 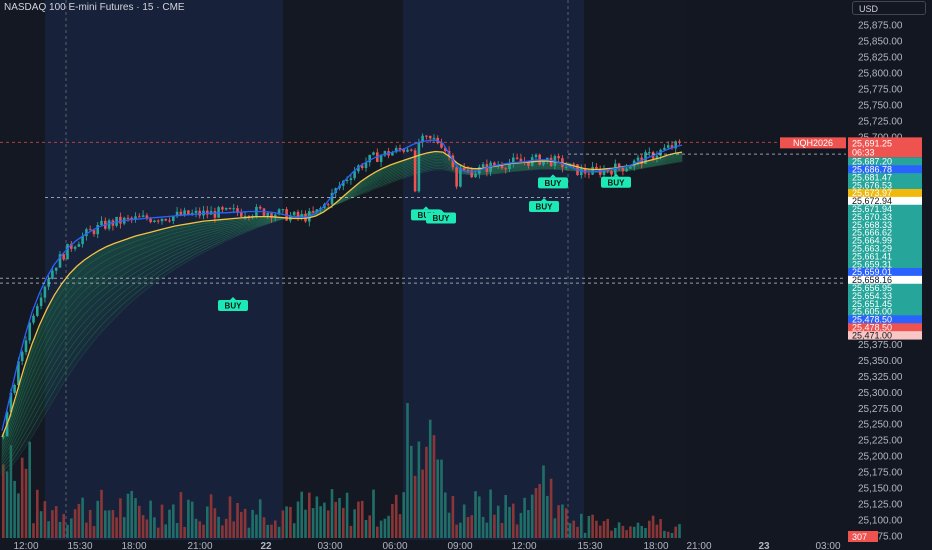 What do you see at coordinates (872, 233) in the screenshot?
I see `price-tag-label: 25,666.62` at bounding box center [872, 233].